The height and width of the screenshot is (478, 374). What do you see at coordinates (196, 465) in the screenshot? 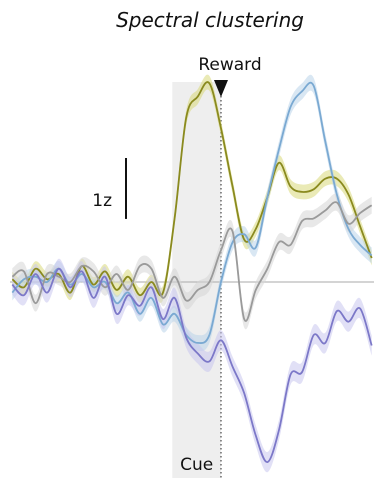
I see `cue-label: Cue` at bounding box center [196, 465].